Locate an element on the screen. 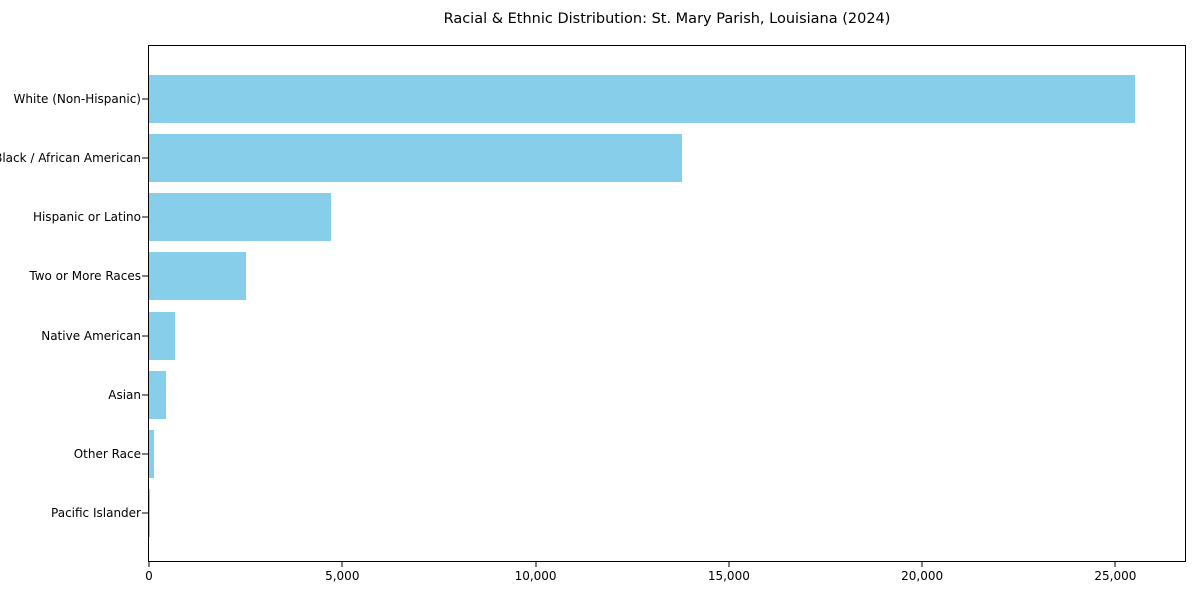 Image resolution: width=1200 pixels, height=600 pixels. bar-row: White (Non-Hispanic) is located at coordinates (599, 98).